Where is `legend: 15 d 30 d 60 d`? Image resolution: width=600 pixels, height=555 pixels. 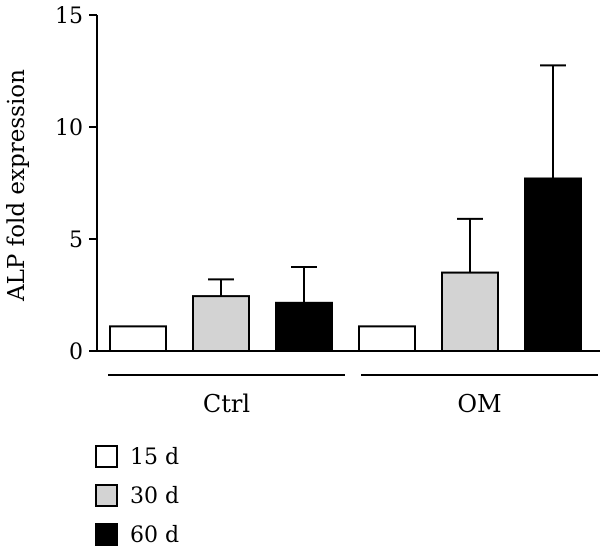
legend: 15 d 30 d 60 d is located at coordinates (137, 496).